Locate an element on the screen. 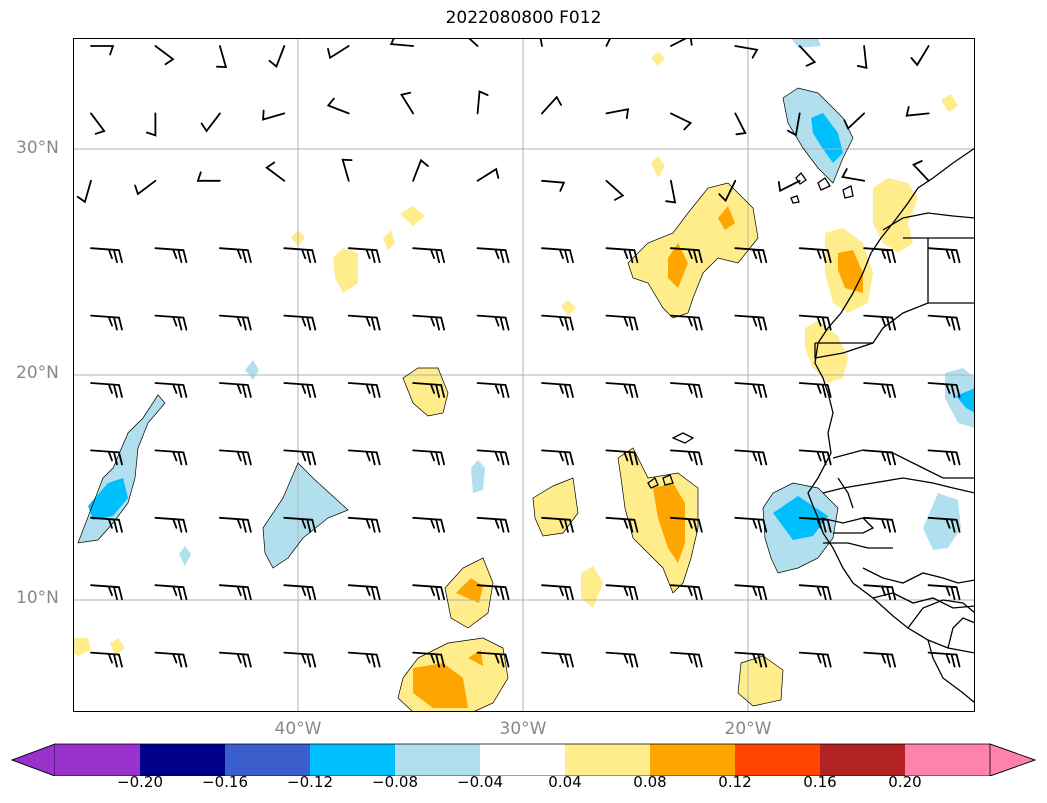  lon-label-20w: 20°W is located at coordinates (748, 729).